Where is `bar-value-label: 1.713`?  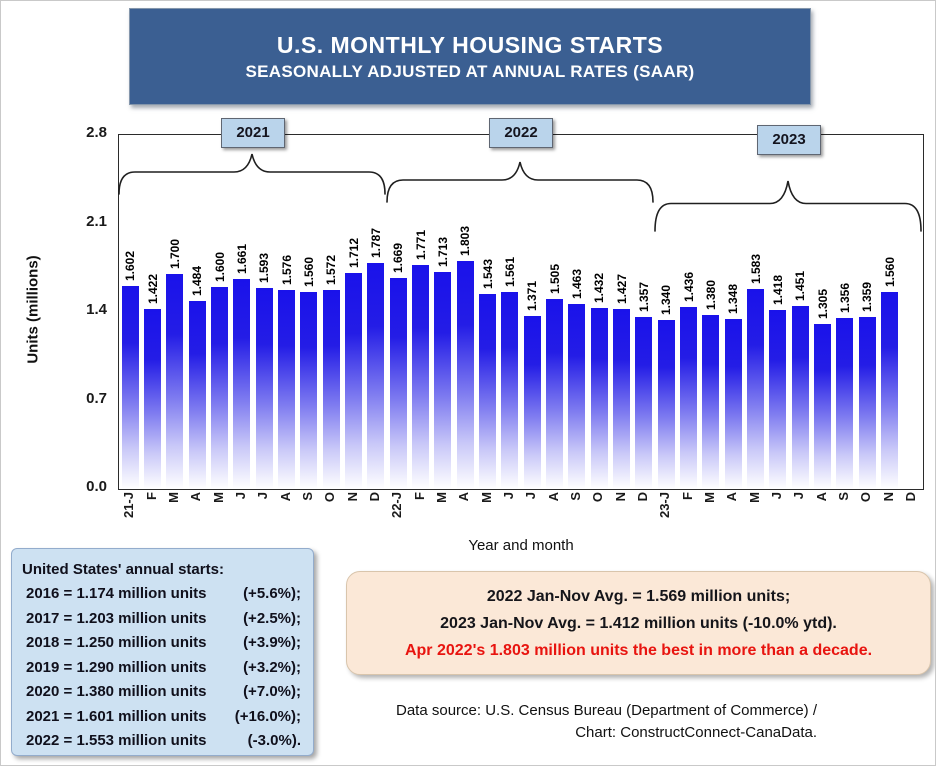
bar-value-label: 1.713 is located at coordinates (442, 252).